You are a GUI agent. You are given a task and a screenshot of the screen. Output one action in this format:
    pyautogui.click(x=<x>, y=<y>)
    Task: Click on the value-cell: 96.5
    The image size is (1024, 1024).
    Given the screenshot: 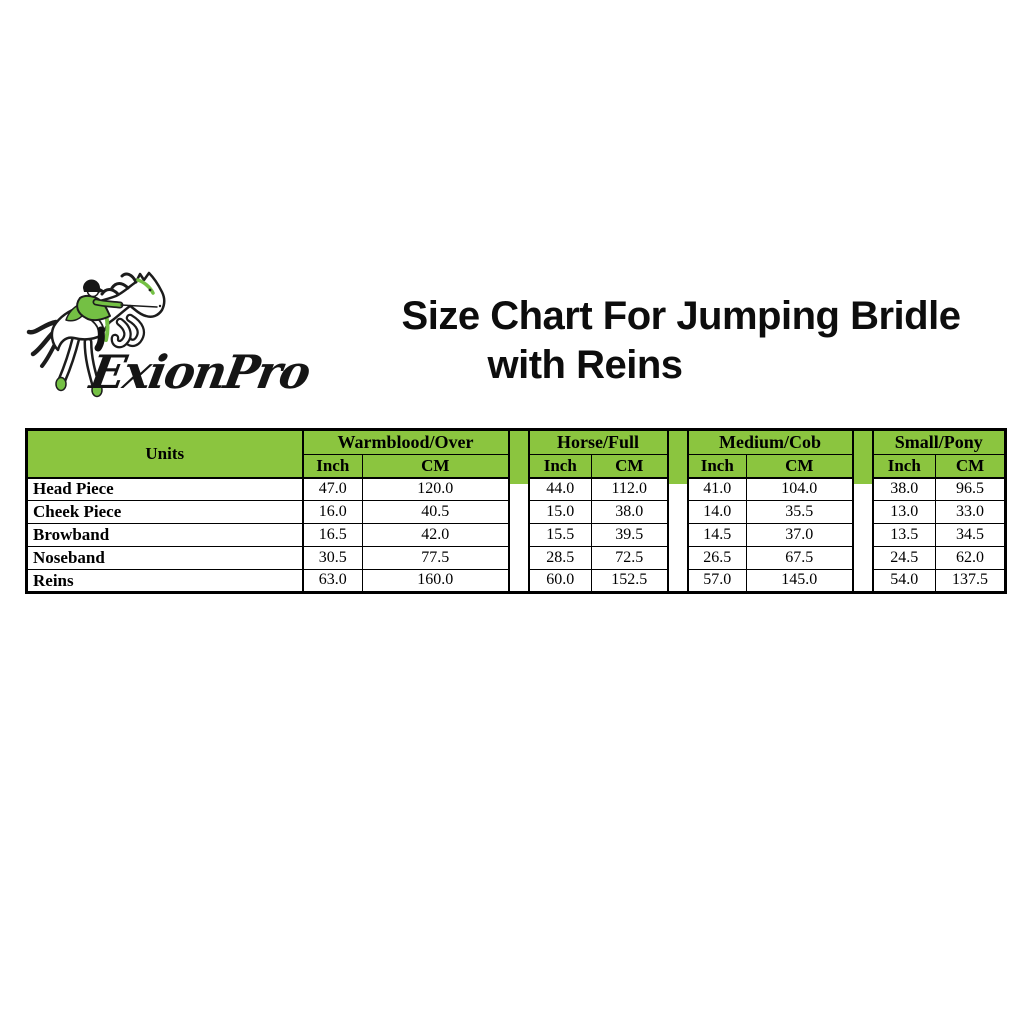 What is the action you would take?
    pyautogui.click(x=971, y=488)
    